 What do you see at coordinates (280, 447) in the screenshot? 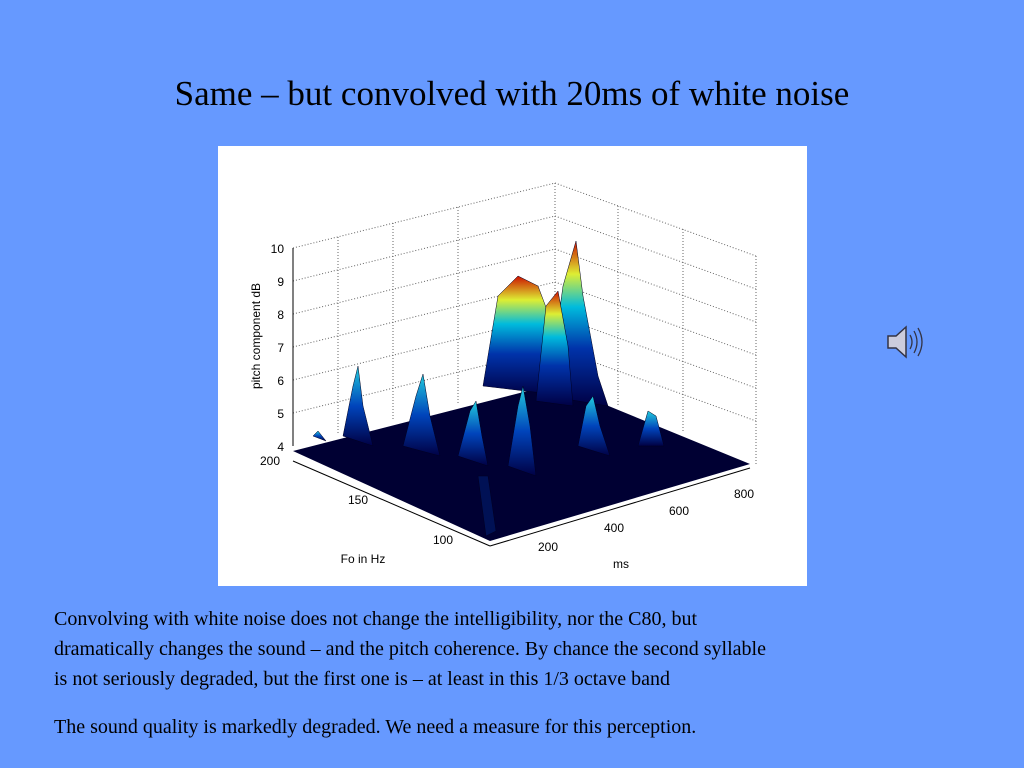
I see `z-tick-label: 4` at bounding box center [280, 447].